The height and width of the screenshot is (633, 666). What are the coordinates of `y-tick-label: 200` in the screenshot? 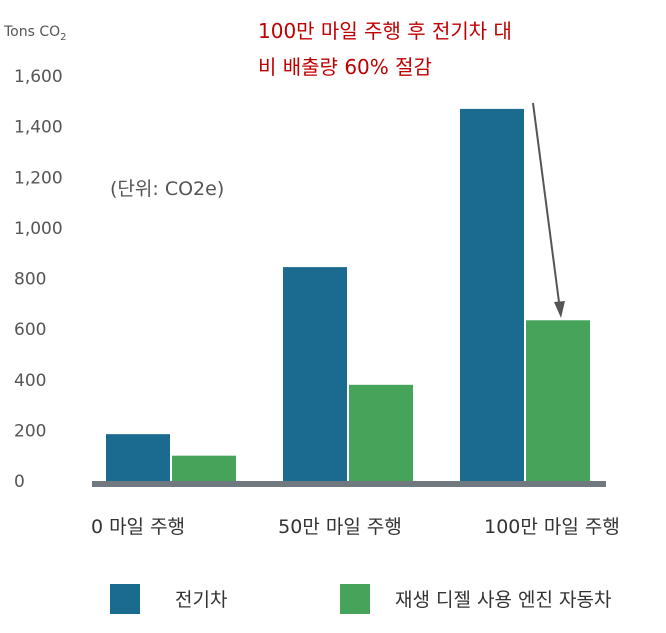 It's located at (30, 431).